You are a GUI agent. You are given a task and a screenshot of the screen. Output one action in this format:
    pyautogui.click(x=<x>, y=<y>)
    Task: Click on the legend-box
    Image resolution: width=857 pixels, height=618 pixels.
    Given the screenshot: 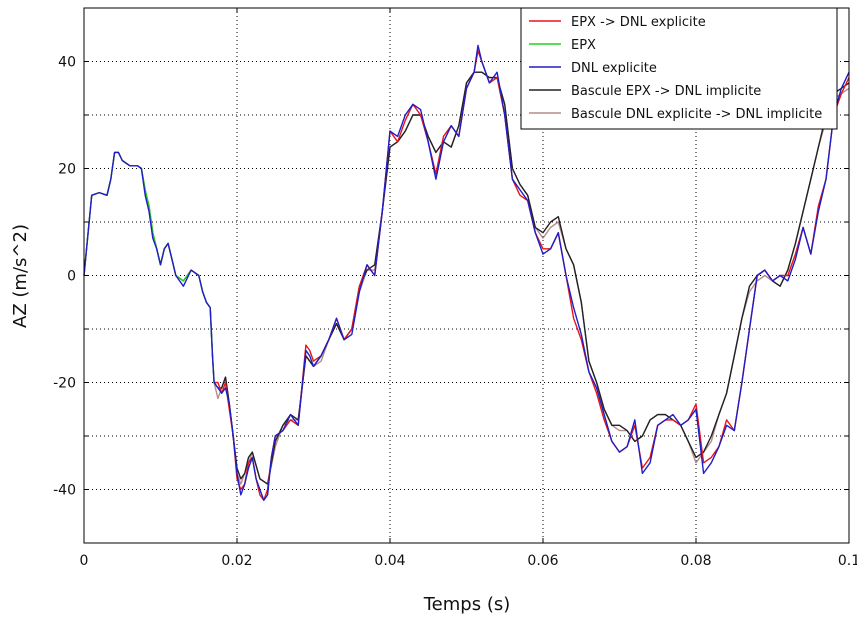 What is the action you would take?
    pyautogui.click(x=679, y=68)
    